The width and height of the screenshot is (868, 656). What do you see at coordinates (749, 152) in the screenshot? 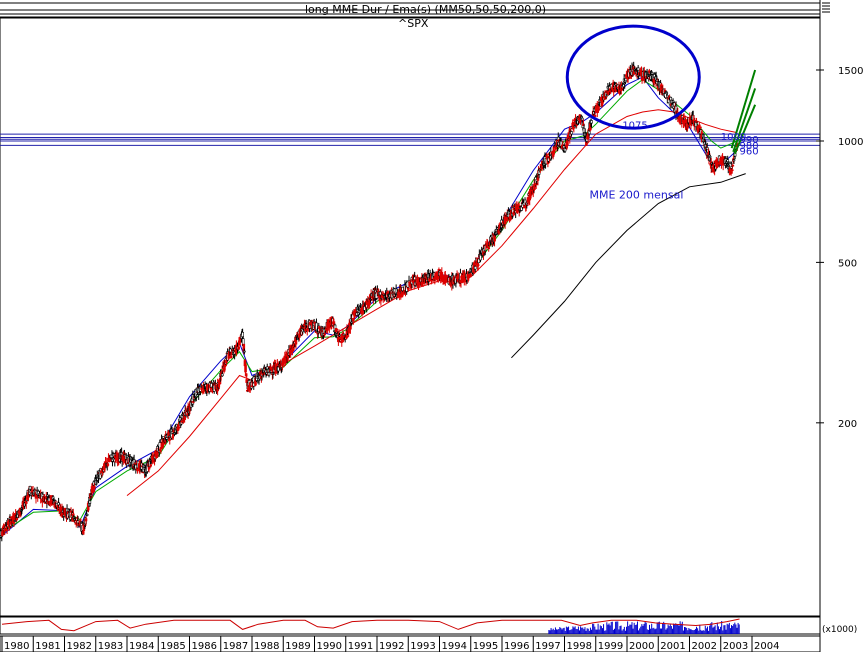
I see `chart-annotation: 960` at bounding box center [749, 152].